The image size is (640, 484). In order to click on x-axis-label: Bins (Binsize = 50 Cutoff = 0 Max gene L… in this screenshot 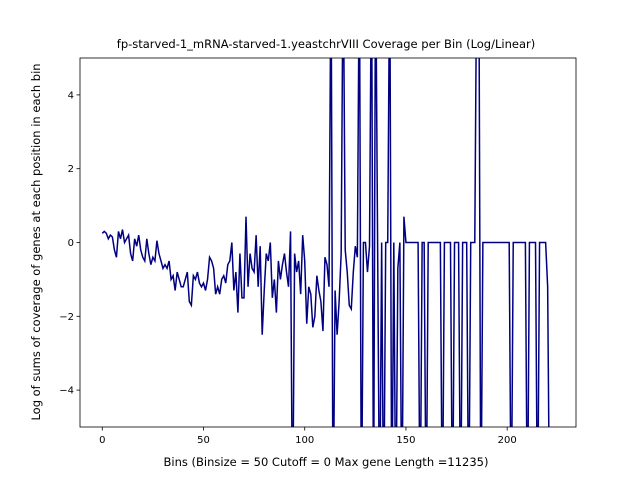, I will do `click(326, 462)`.